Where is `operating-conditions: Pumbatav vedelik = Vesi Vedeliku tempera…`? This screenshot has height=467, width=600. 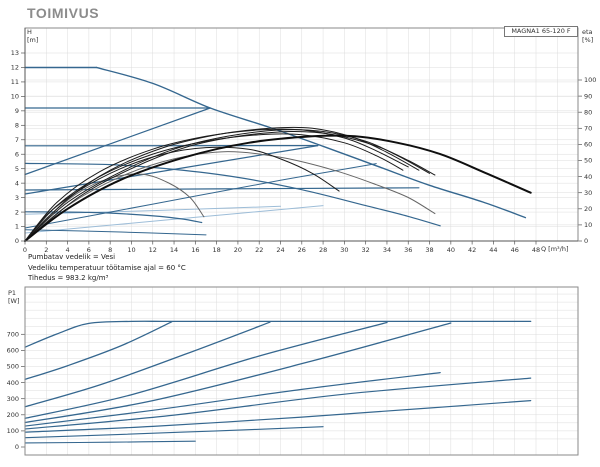
operating-conditions: Pumbatav vedelik = Vesi Vedeliku tempera… is located at coordinates (107, 268).